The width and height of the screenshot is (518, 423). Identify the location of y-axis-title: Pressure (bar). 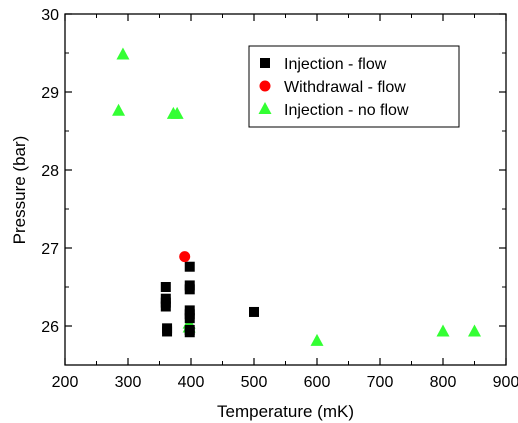
(19, 190).